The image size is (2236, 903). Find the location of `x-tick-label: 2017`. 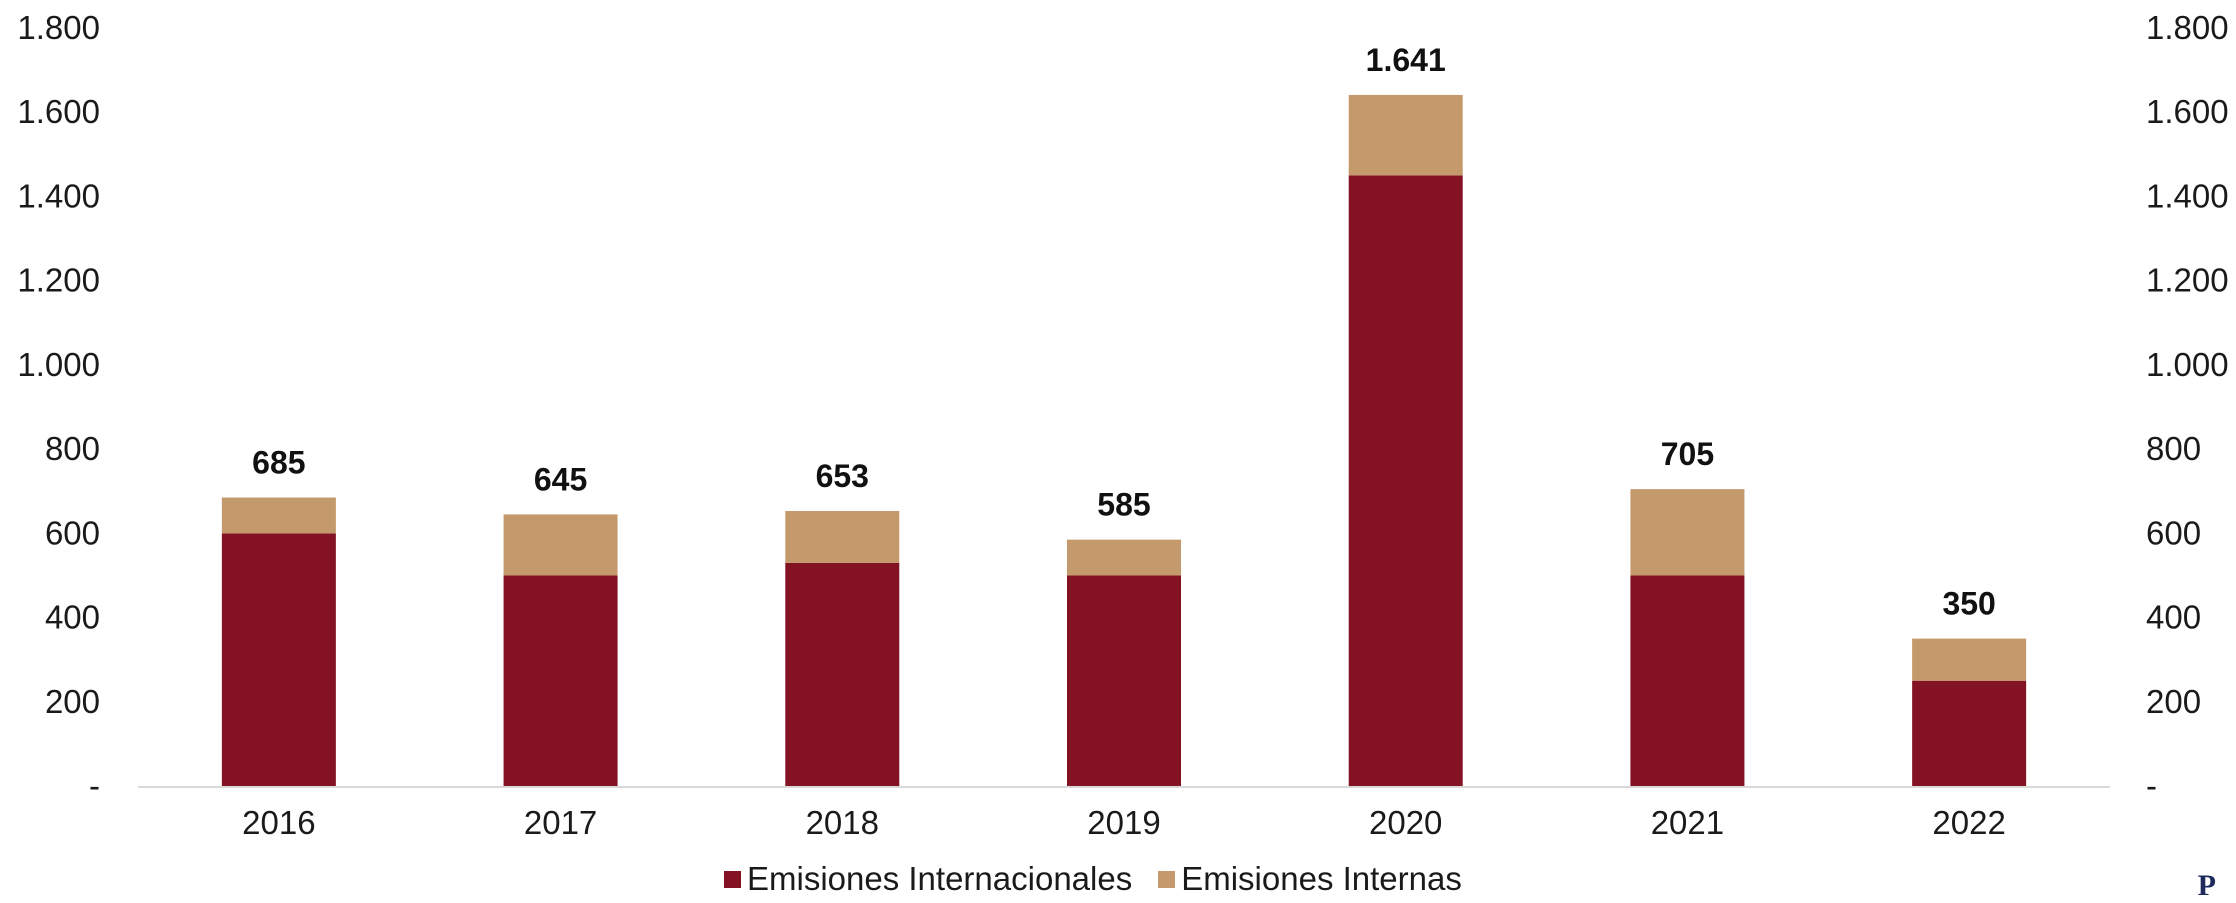

x-tick-label: 2017 is located at coordinates (560, 822).